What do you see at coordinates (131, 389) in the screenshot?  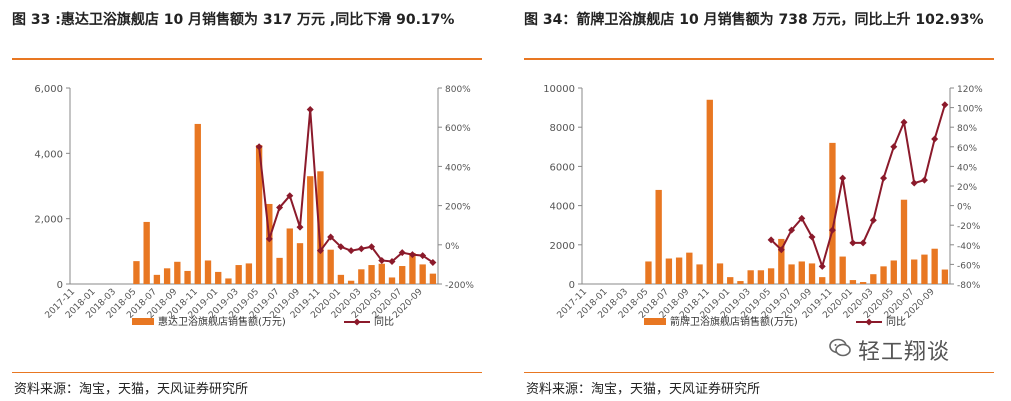 I see `left-source-note: 资料来源：淘宝，天猫，天风证券研究所` at bounding box center [131, 389].